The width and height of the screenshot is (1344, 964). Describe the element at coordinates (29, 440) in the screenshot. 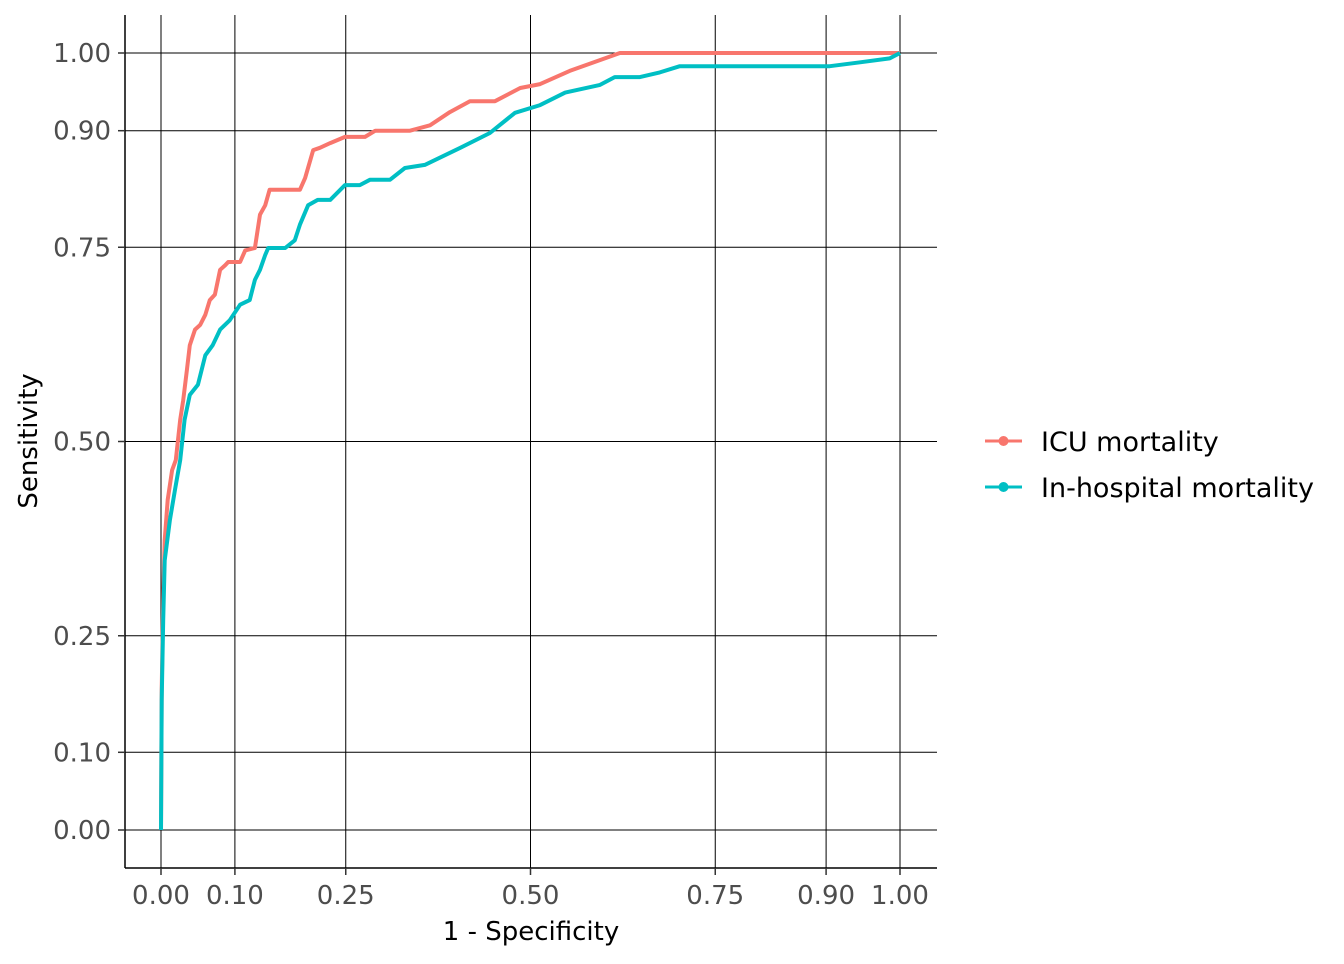

I see `y-axis-title: Sensitivity` at that location.